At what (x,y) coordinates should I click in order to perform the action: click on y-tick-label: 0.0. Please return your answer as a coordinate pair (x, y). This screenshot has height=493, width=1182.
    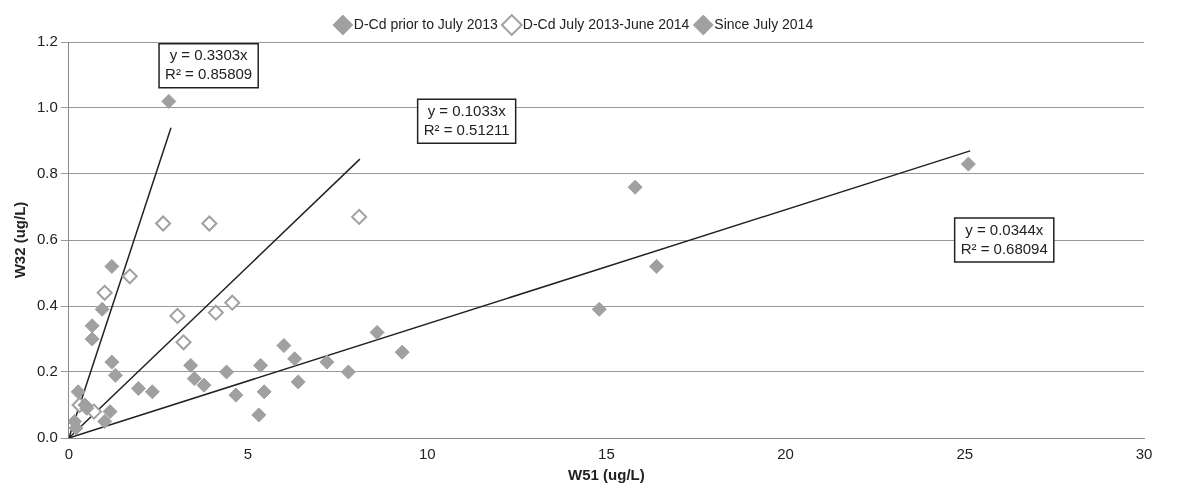
    Looking at the image, I should click on (47, 437).